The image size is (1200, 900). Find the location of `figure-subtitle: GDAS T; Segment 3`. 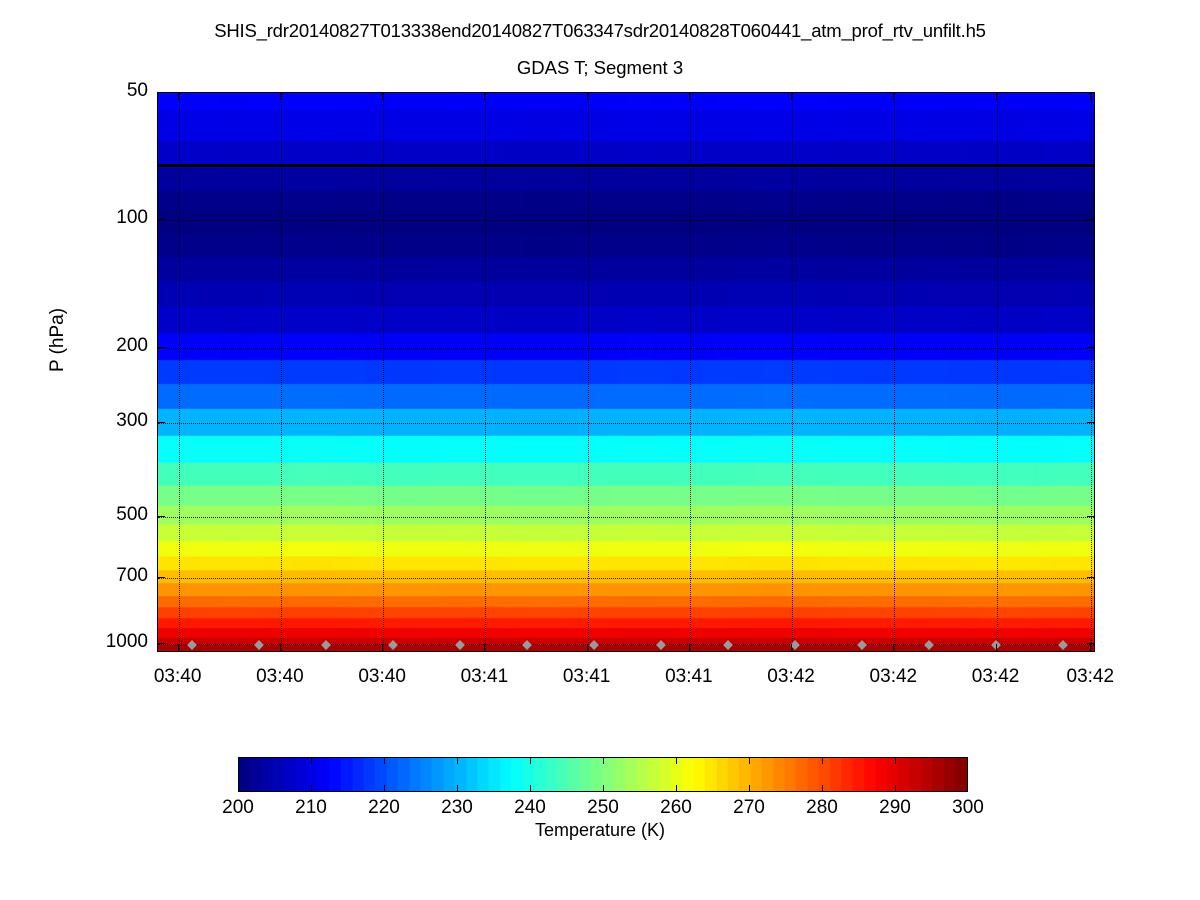

figure-subtitle: GDAS T; Segment 3 is located at coordinates (600, 67).